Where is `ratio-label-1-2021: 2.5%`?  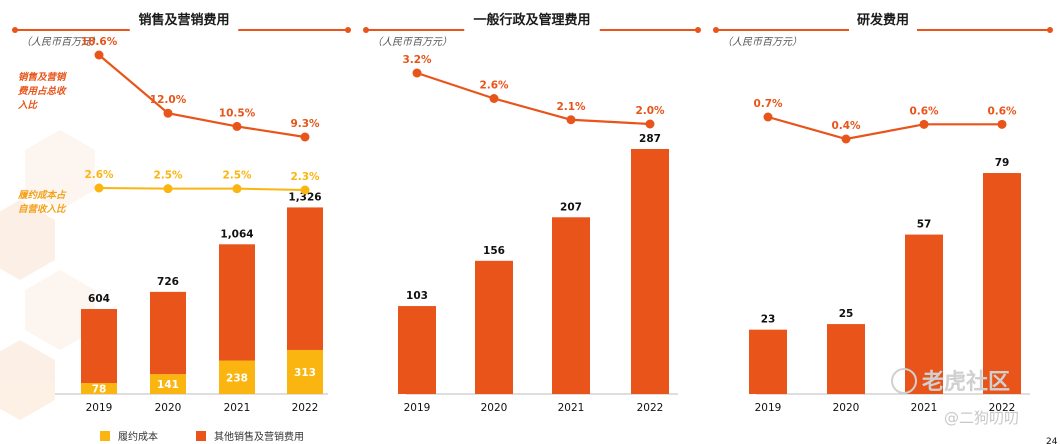 ratio-label-1-2021: 2.5% is located at coordinates (237, 176).